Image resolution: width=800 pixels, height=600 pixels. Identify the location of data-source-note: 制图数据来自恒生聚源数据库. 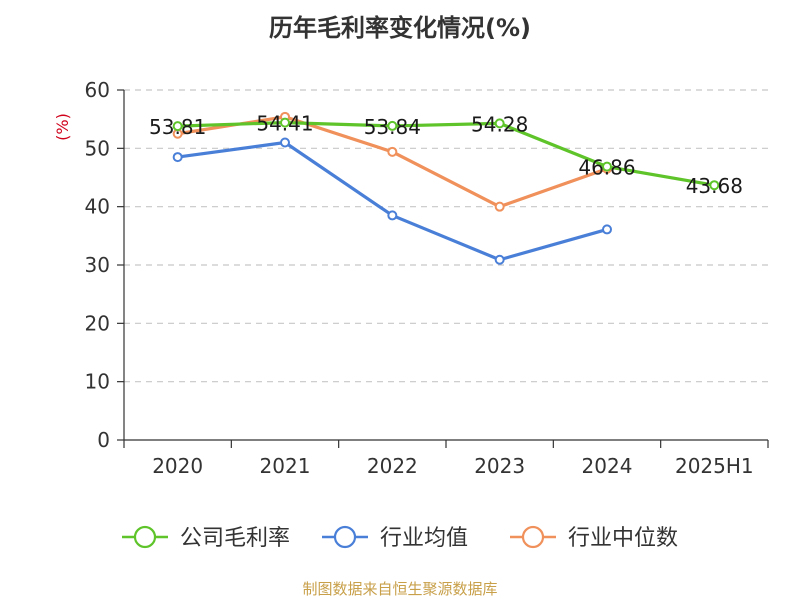
(400, 589).